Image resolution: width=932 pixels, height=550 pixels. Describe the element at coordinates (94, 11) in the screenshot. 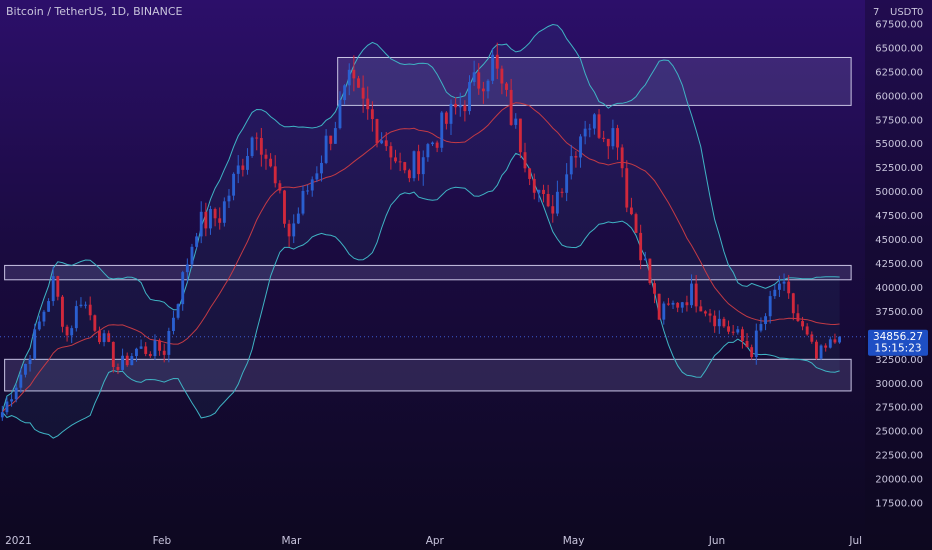

I see `symbol-title: Bitcoin / TetherUS, 1D, BINANCE` at that location.